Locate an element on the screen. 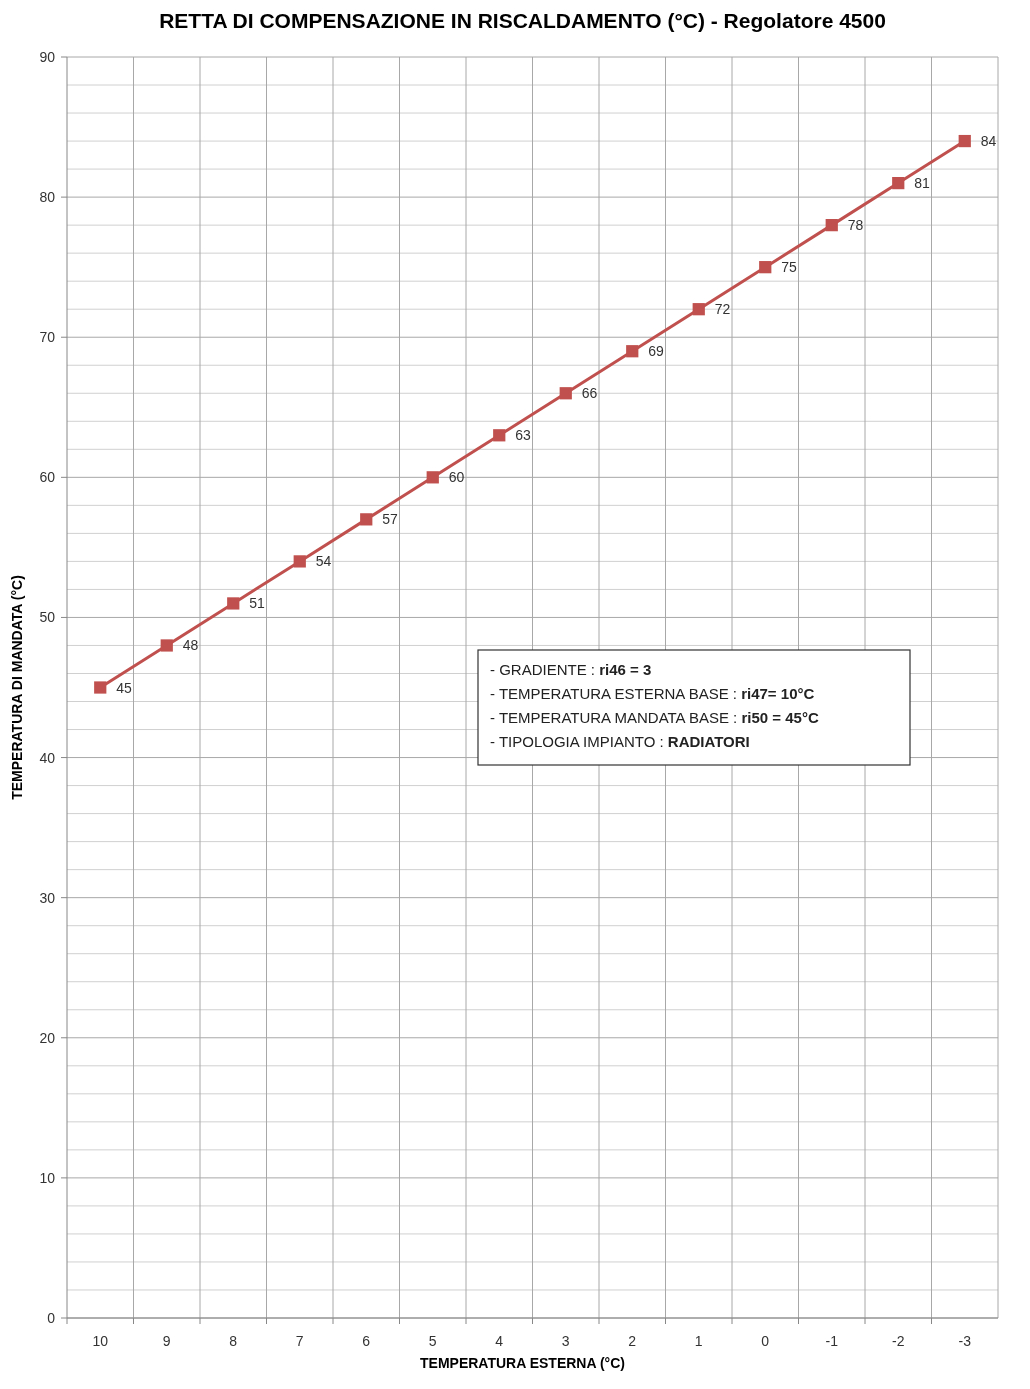 This screenshot has height=1389, width=1030. data-label: 72 is located at coordinates (722, 309).